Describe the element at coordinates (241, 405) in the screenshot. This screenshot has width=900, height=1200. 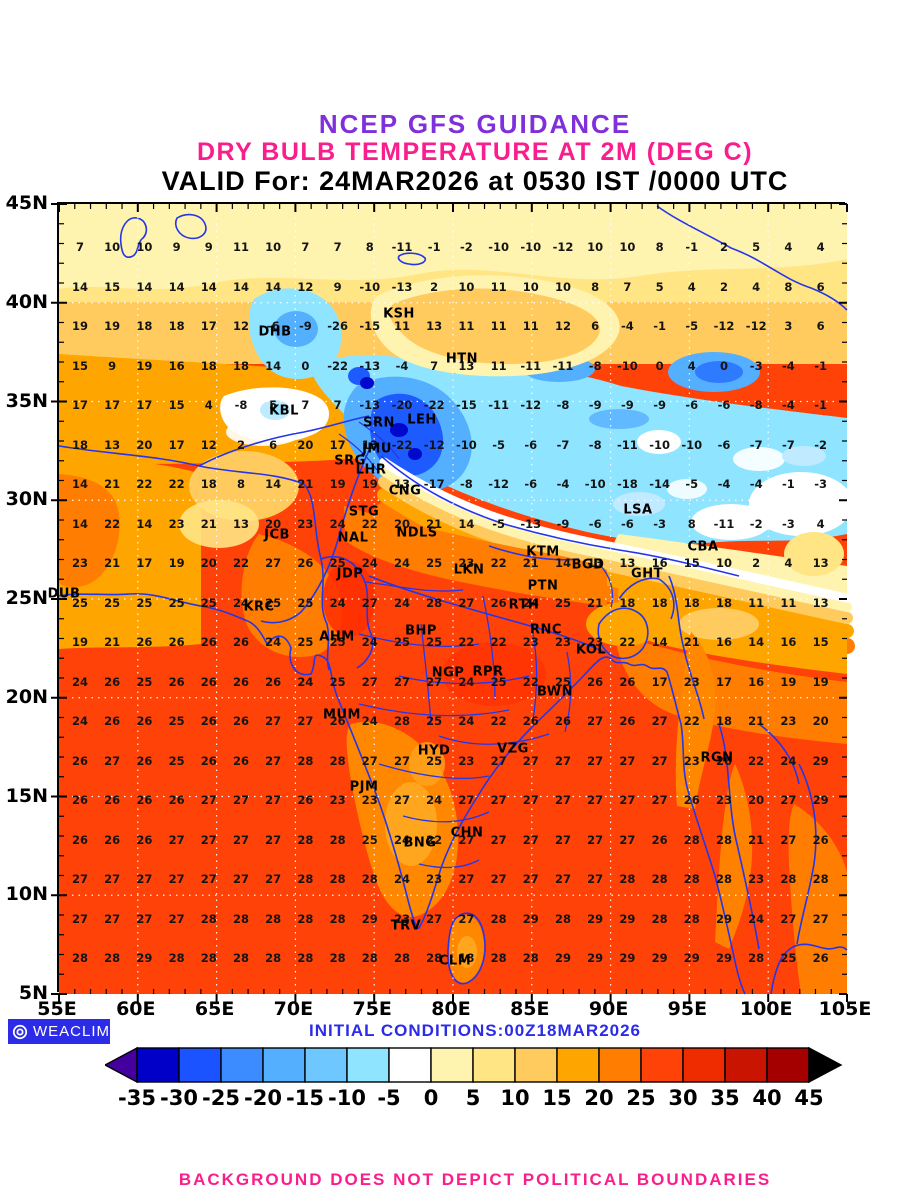
I see `temperature-value: -8` at that location.